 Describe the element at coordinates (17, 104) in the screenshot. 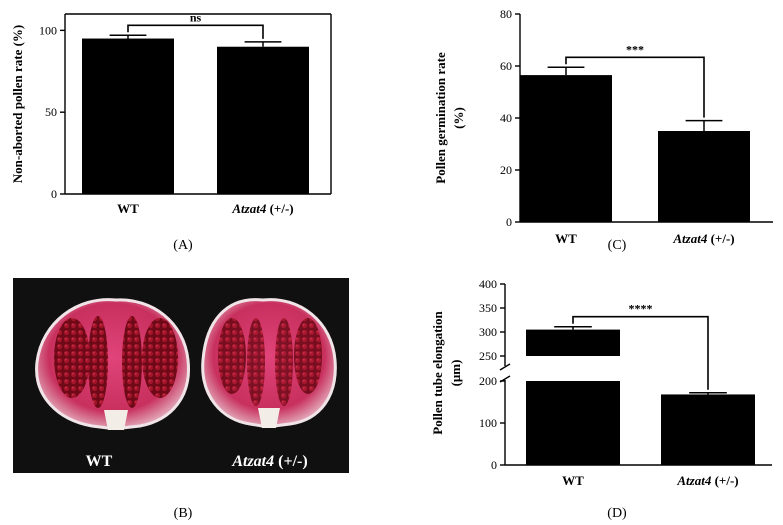

I see `y-axis-label: Non-aborted pollen rate (%)` at that location.